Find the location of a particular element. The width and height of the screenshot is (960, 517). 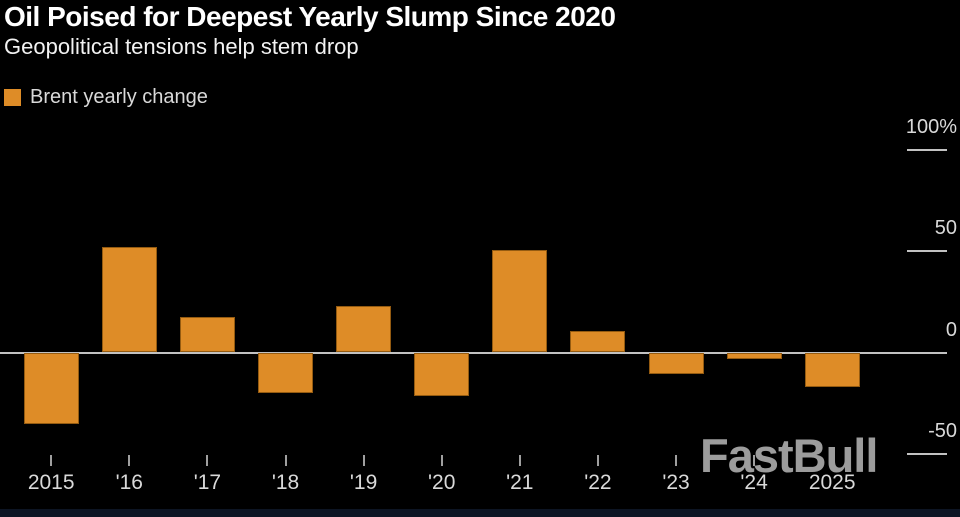

x-axis-label: 2025 is located at coordinates (832, 482).